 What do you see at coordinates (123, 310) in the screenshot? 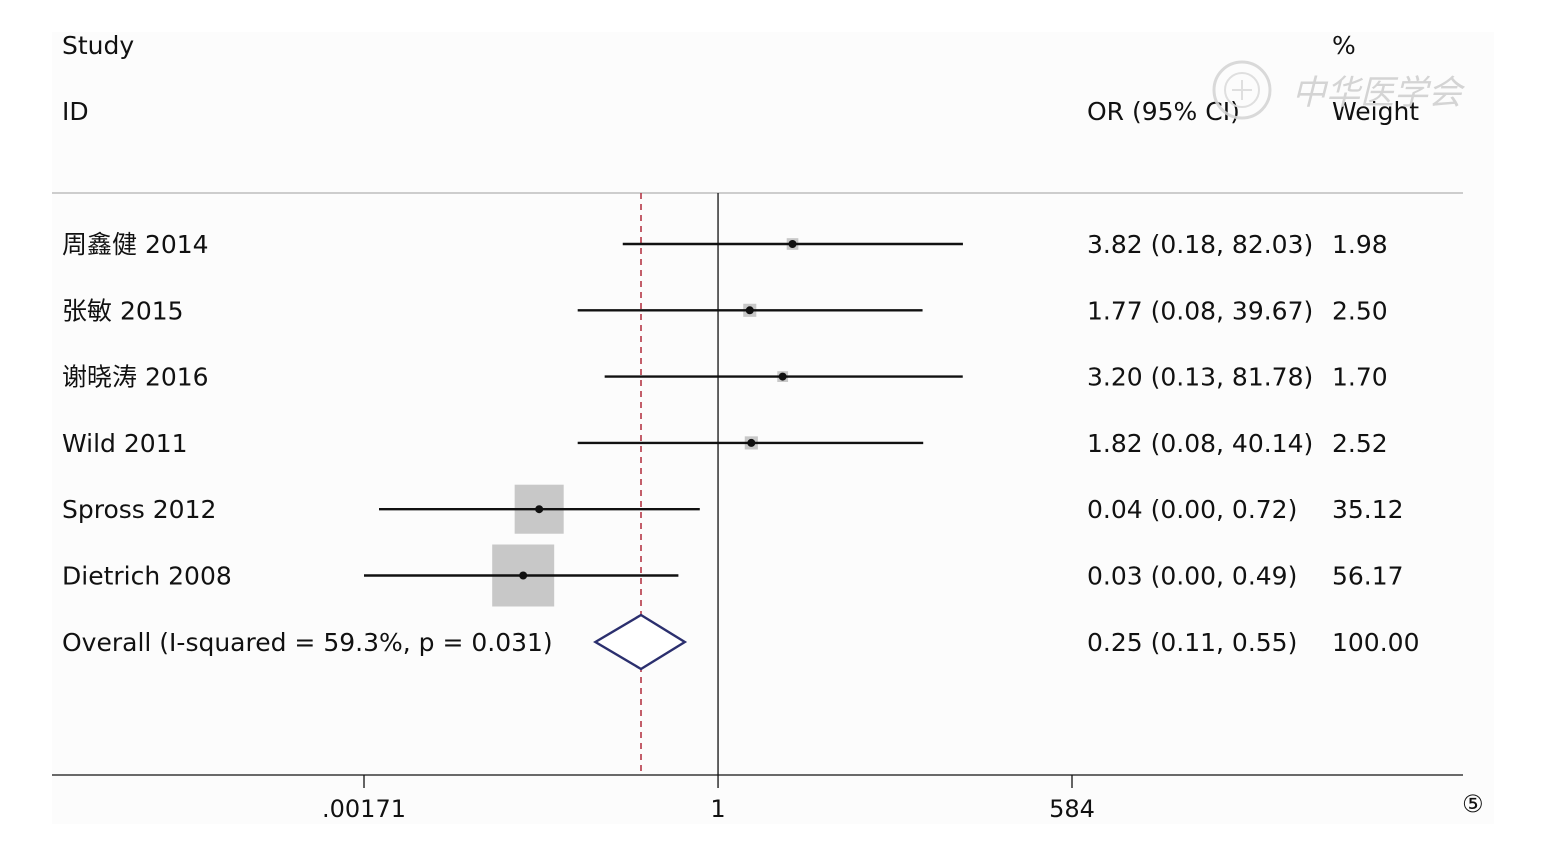
I see `study-name: 张敏 2015` at bounding box center [123, 310].